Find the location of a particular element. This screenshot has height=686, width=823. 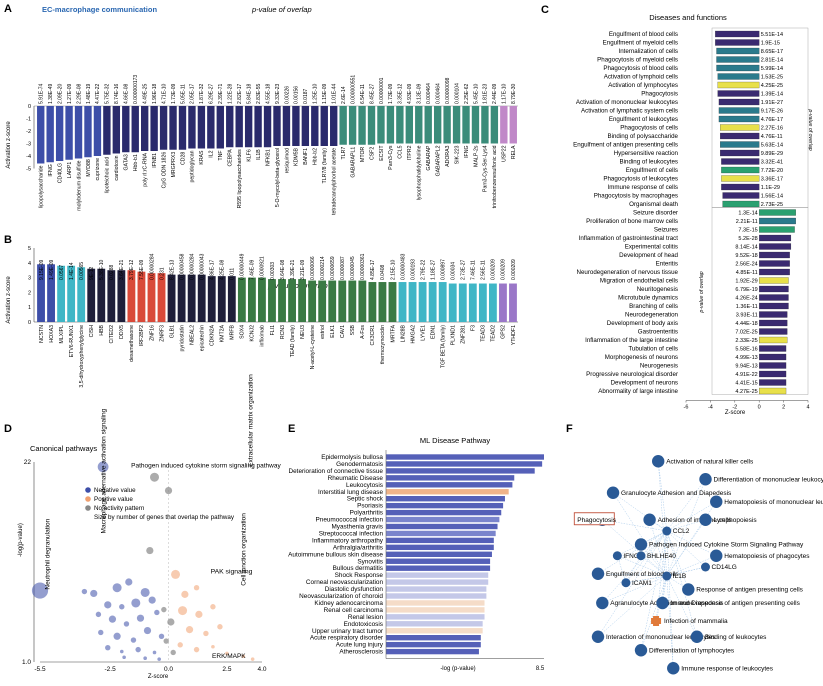

panel-c-category-label: Enteritis is located at coordinates (667, 264).